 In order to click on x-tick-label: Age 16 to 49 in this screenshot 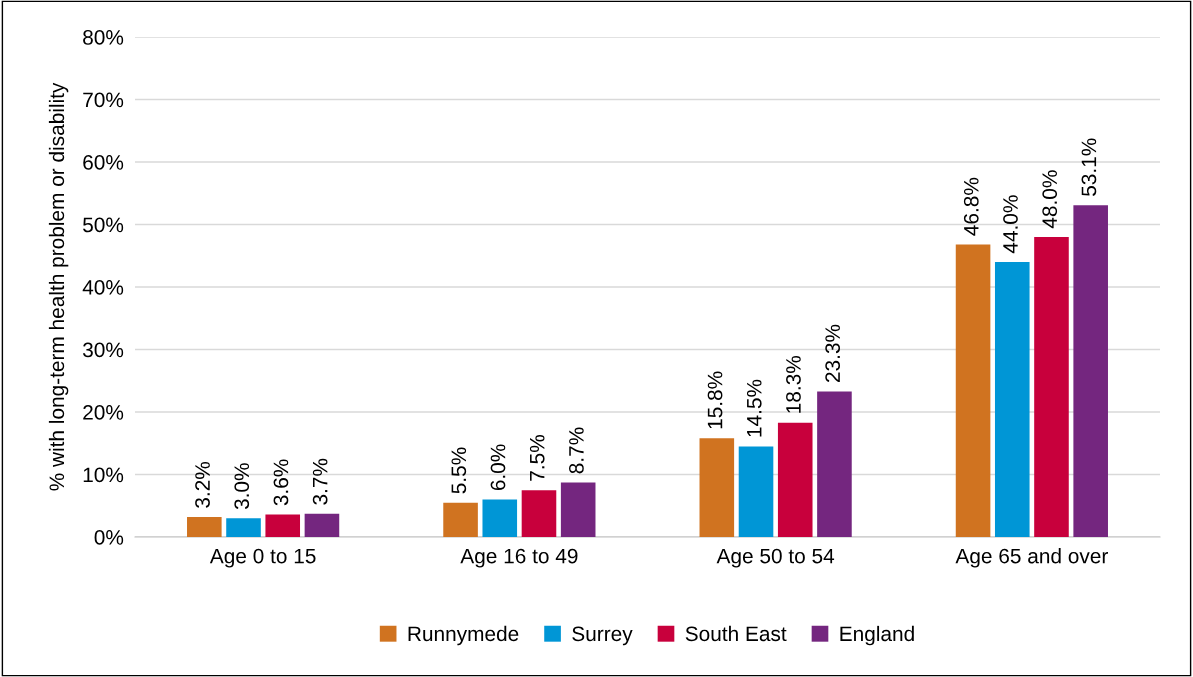, I will do `click(519, 558)`.